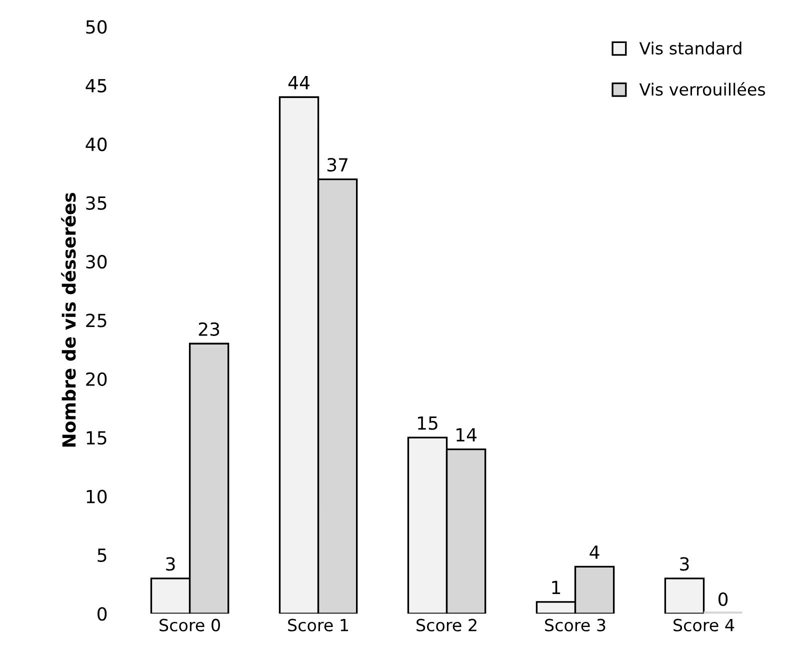  I want to click on x-tick-label: Score 3, so click(575, 625).